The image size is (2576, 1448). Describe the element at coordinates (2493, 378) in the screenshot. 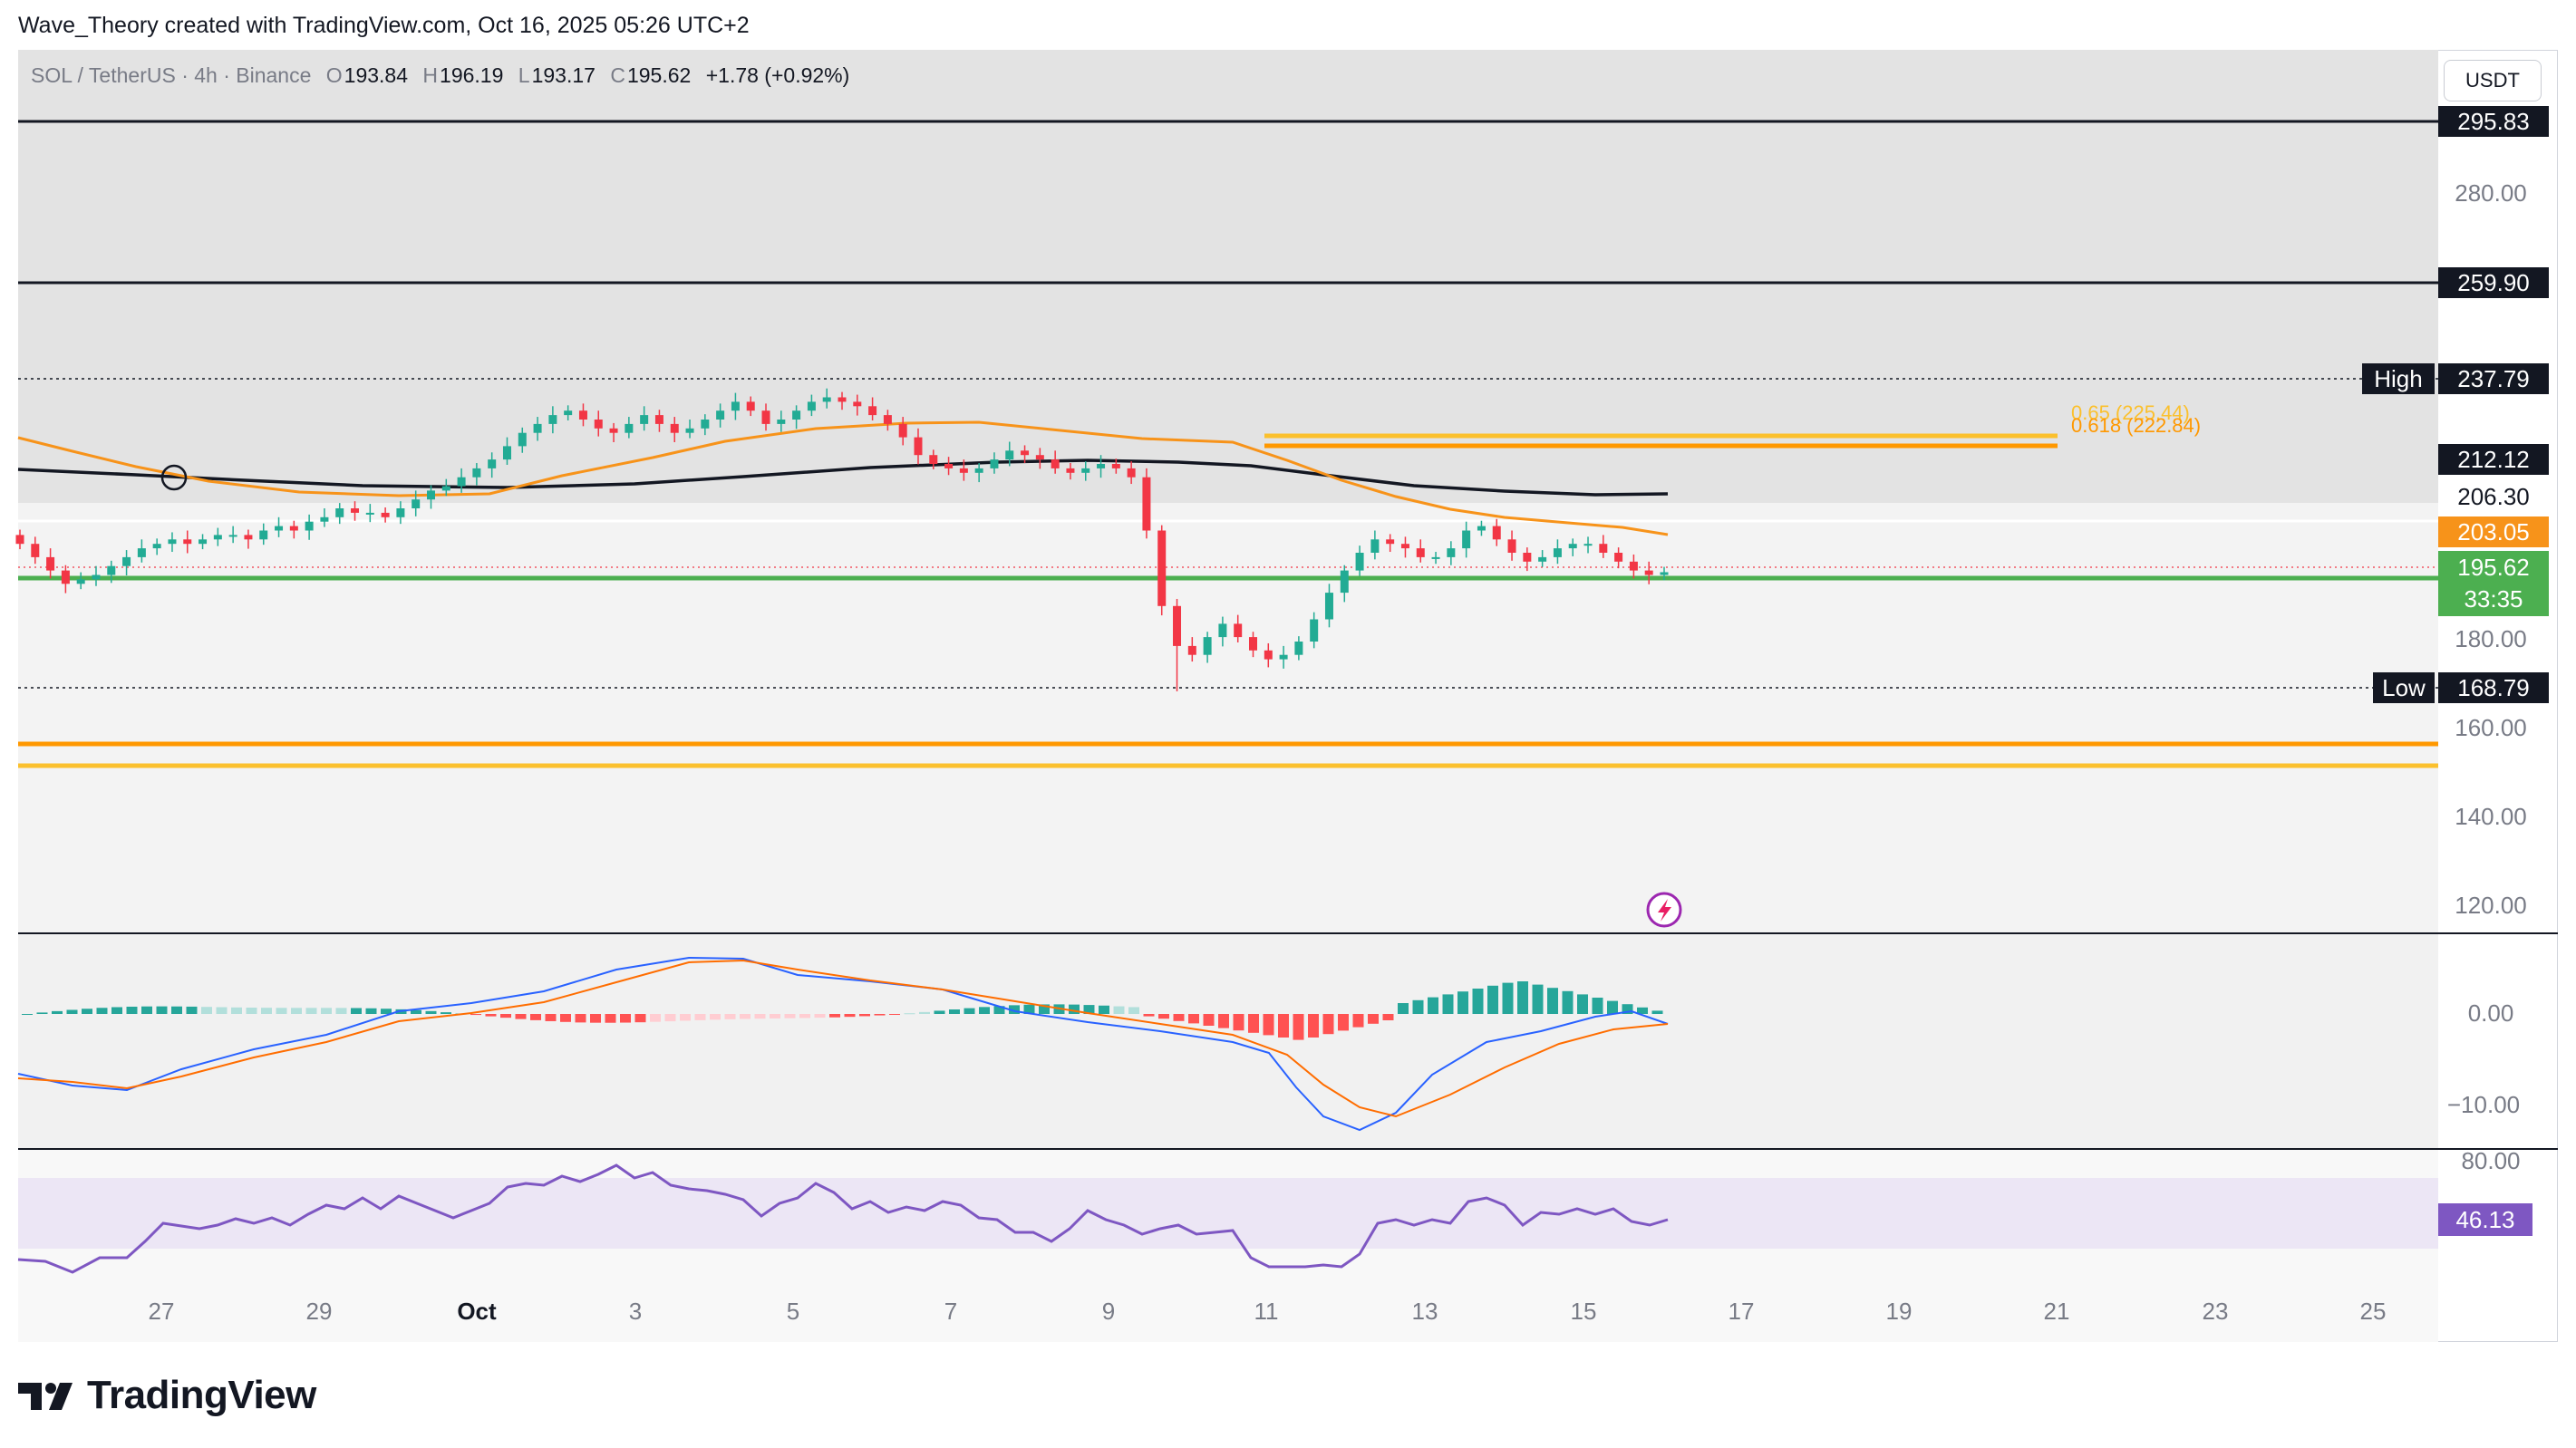

I see `svg-text: 237.79` at that location.